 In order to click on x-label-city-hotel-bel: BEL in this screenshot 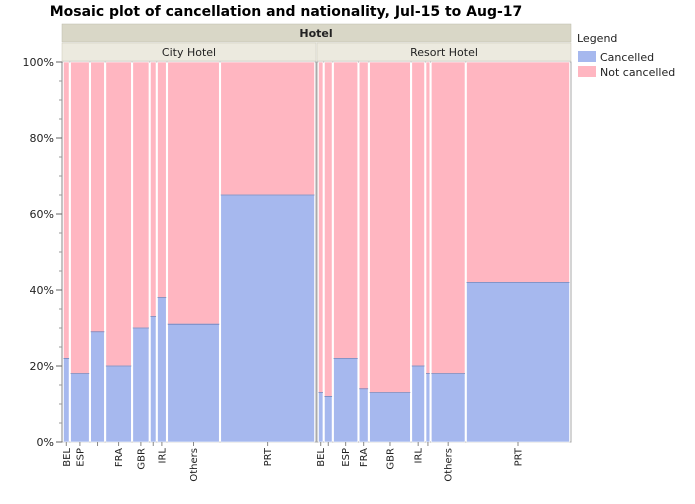, I will do `click(67, 457)`.